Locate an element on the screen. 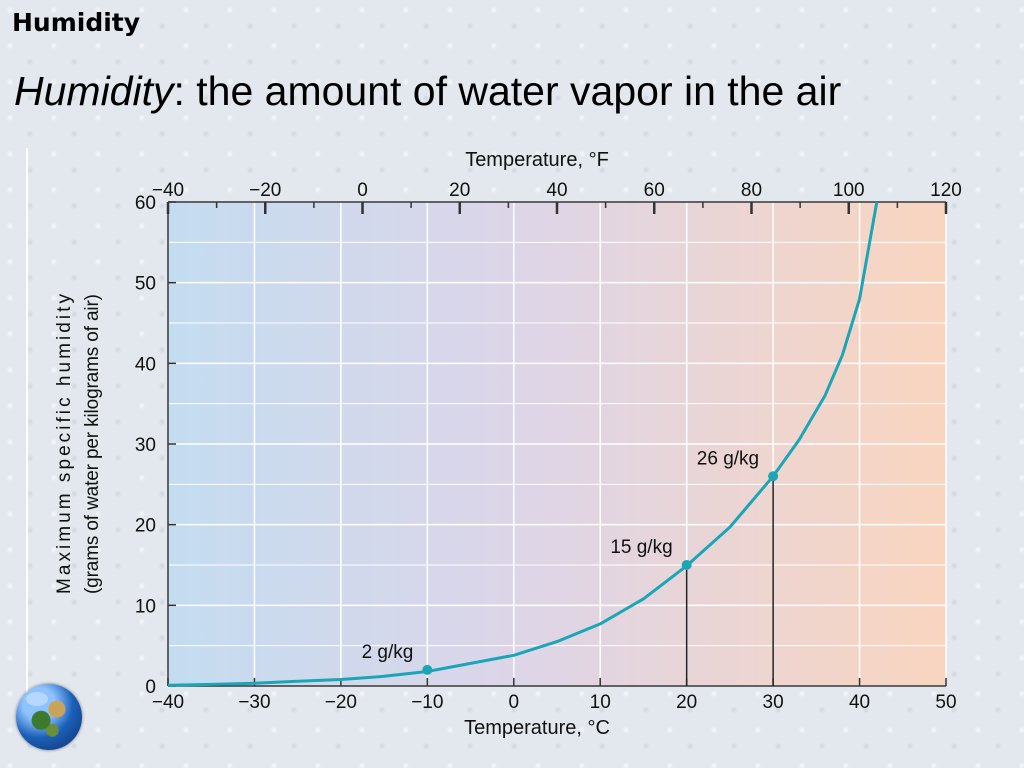 This screenshot has height=768, width=1024. x-tick-label: −20 is located at coordinates (341, 702).